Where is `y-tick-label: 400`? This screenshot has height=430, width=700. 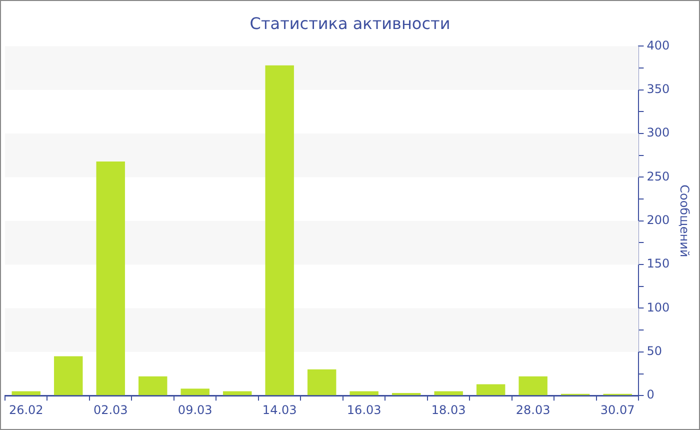 y-tick-label: 400 is located at coordinates (658, 45).